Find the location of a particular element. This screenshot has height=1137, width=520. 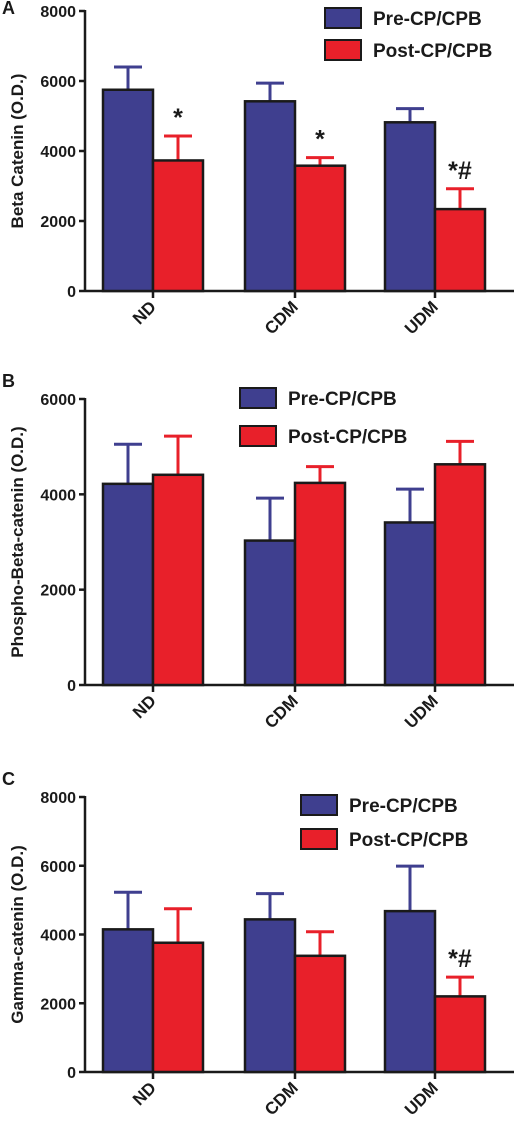

panel-letter: B is located at coordinates (8, 381).